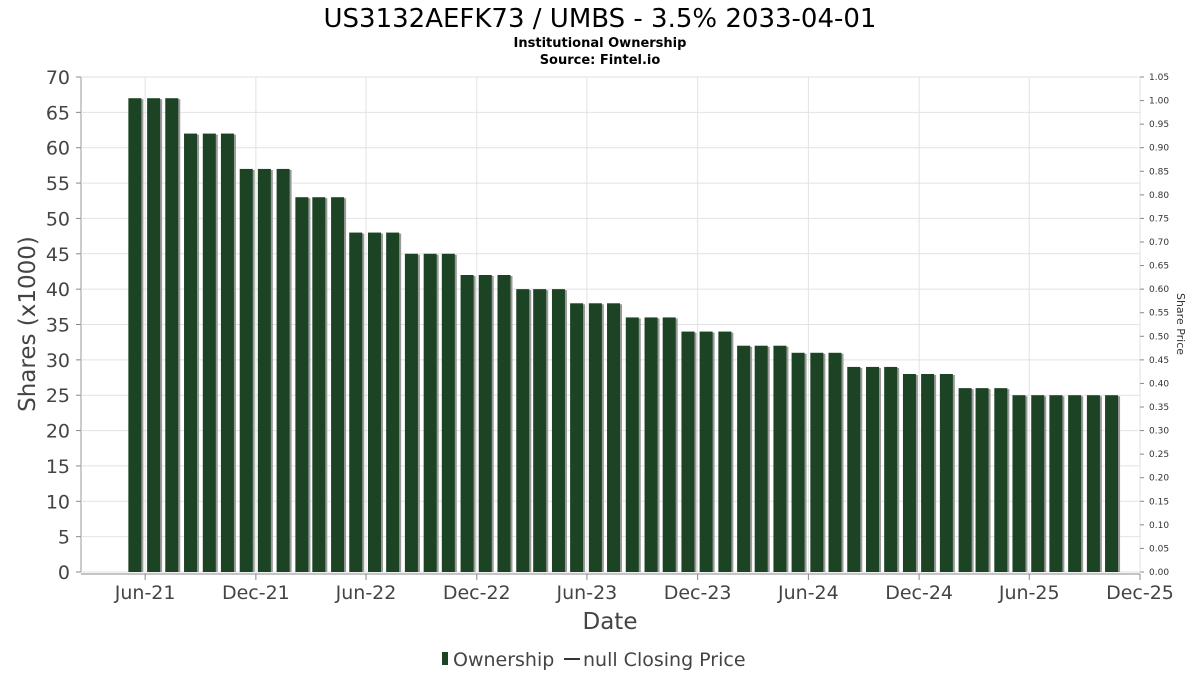  Describe the element at coordinates (1159, 408) in the screenshot. I see `y-right-tick-label: 0.35` at that location.